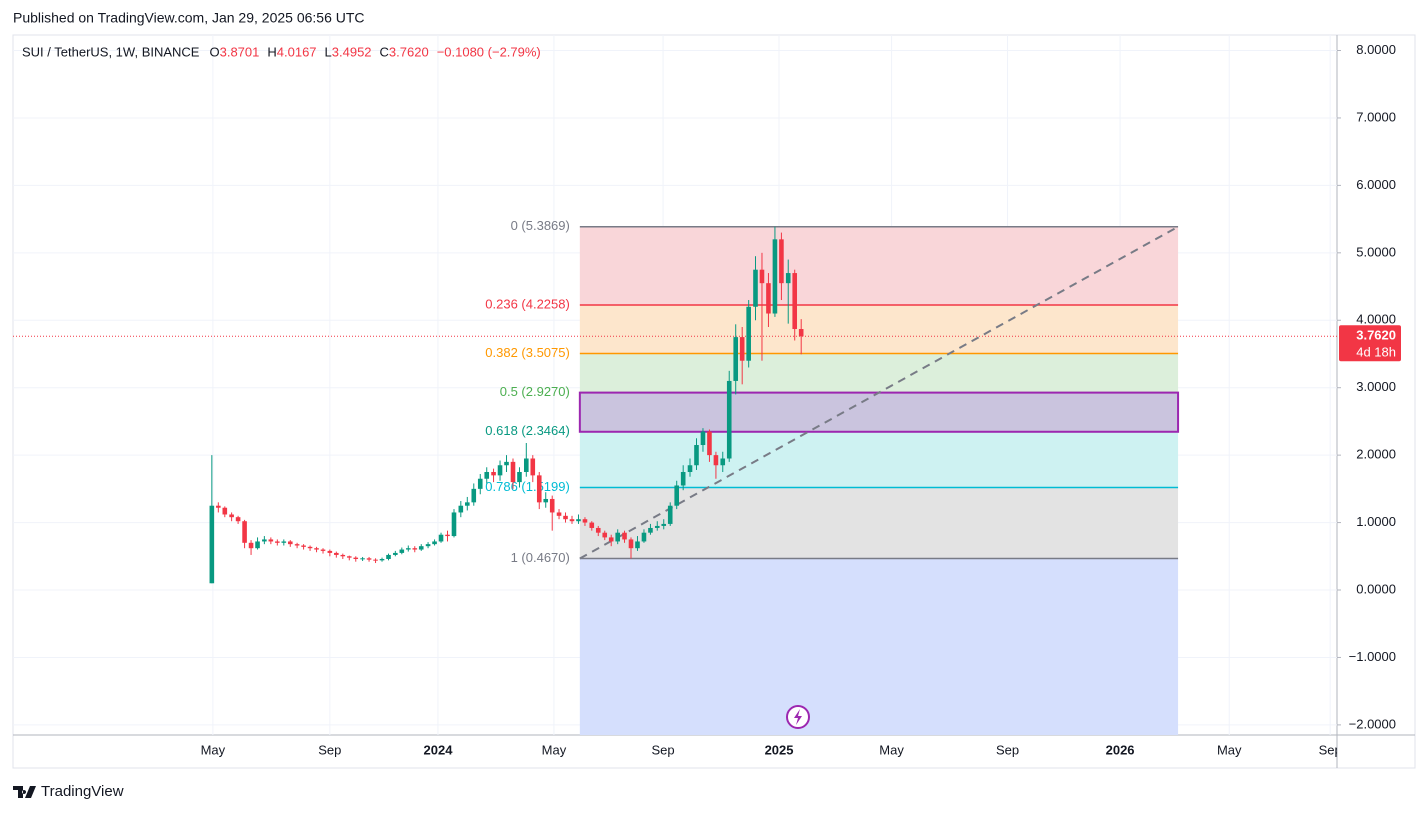 This screenshot has width=1428, height=813. Describe the element at coordinates (1376, 184) in the screenshot. I see `y-tick-label: 6.0000` at that location.